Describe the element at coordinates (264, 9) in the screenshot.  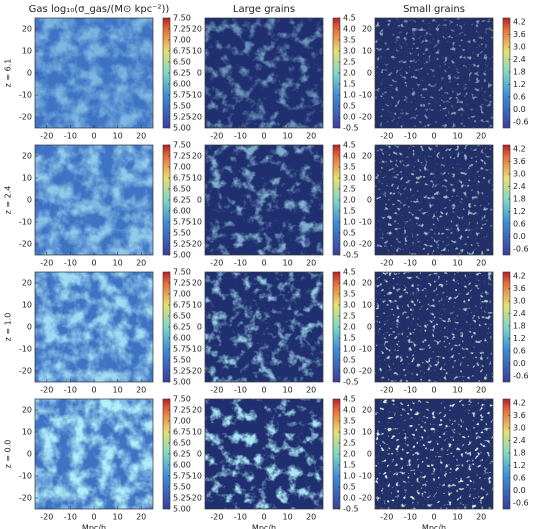
I see `column-title: Large grains` at that location.